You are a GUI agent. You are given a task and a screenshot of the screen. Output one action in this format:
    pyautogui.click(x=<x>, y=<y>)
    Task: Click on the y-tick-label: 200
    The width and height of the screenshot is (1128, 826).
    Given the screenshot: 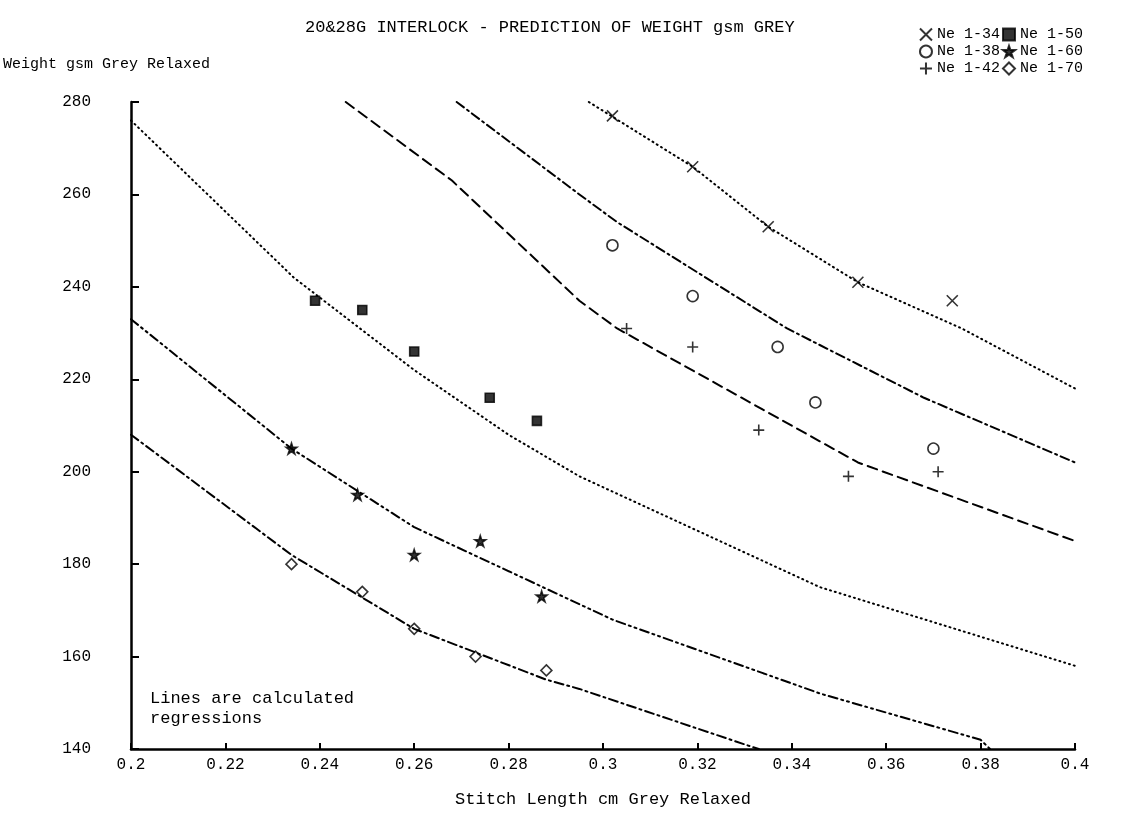 What is the action you would take?
    pyautogui.click(x=76, y=471)
    